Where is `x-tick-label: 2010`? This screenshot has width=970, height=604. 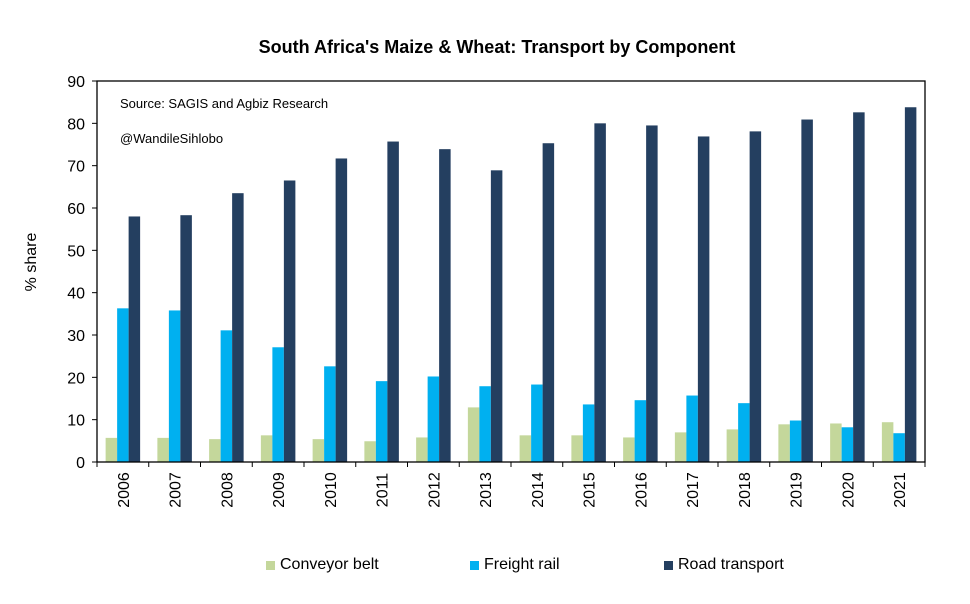 x-tick-label: 2010 is located at coordinates (331, 490).